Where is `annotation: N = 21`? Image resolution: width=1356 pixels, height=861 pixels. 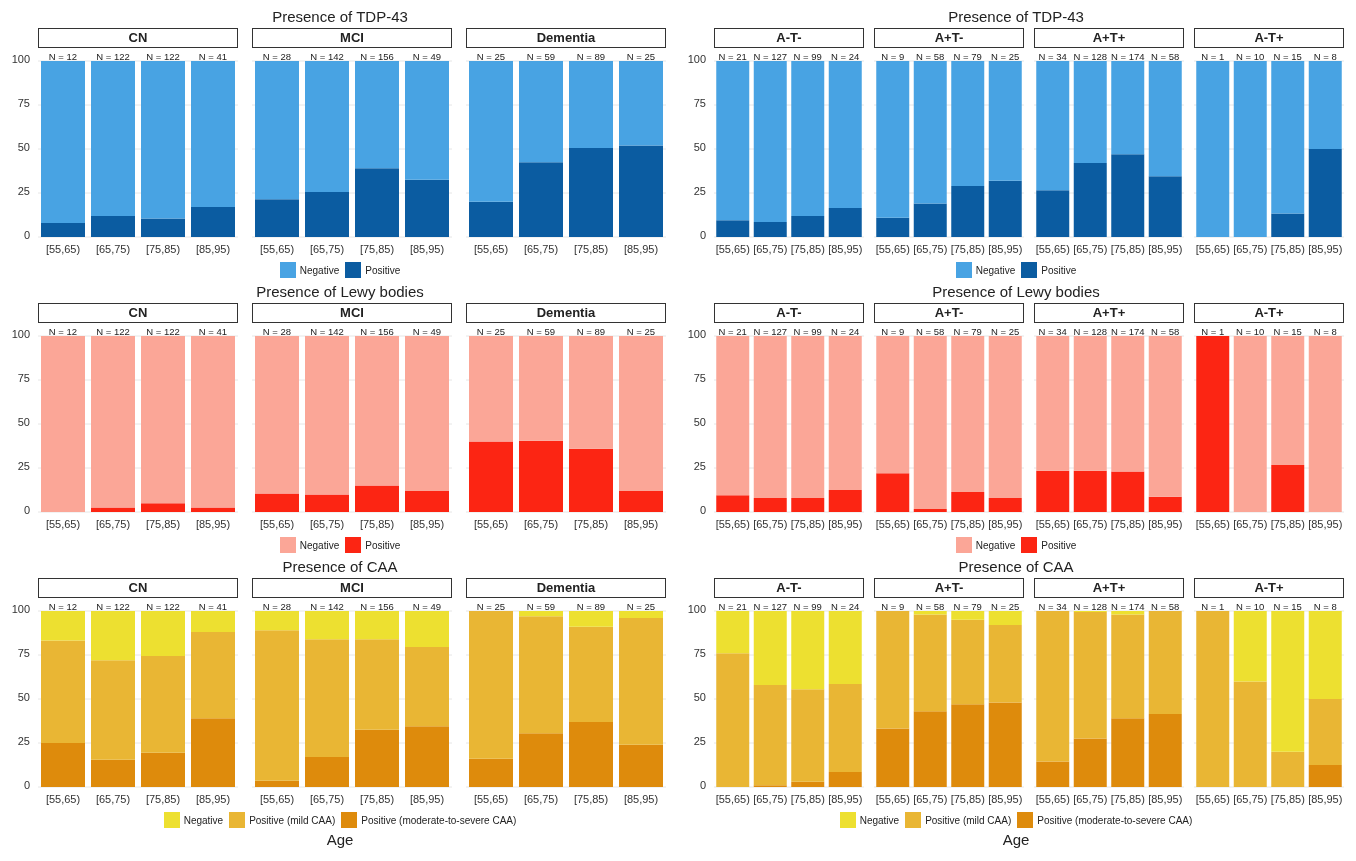 annotation: N = 21 is located at coordinates (732, 56).